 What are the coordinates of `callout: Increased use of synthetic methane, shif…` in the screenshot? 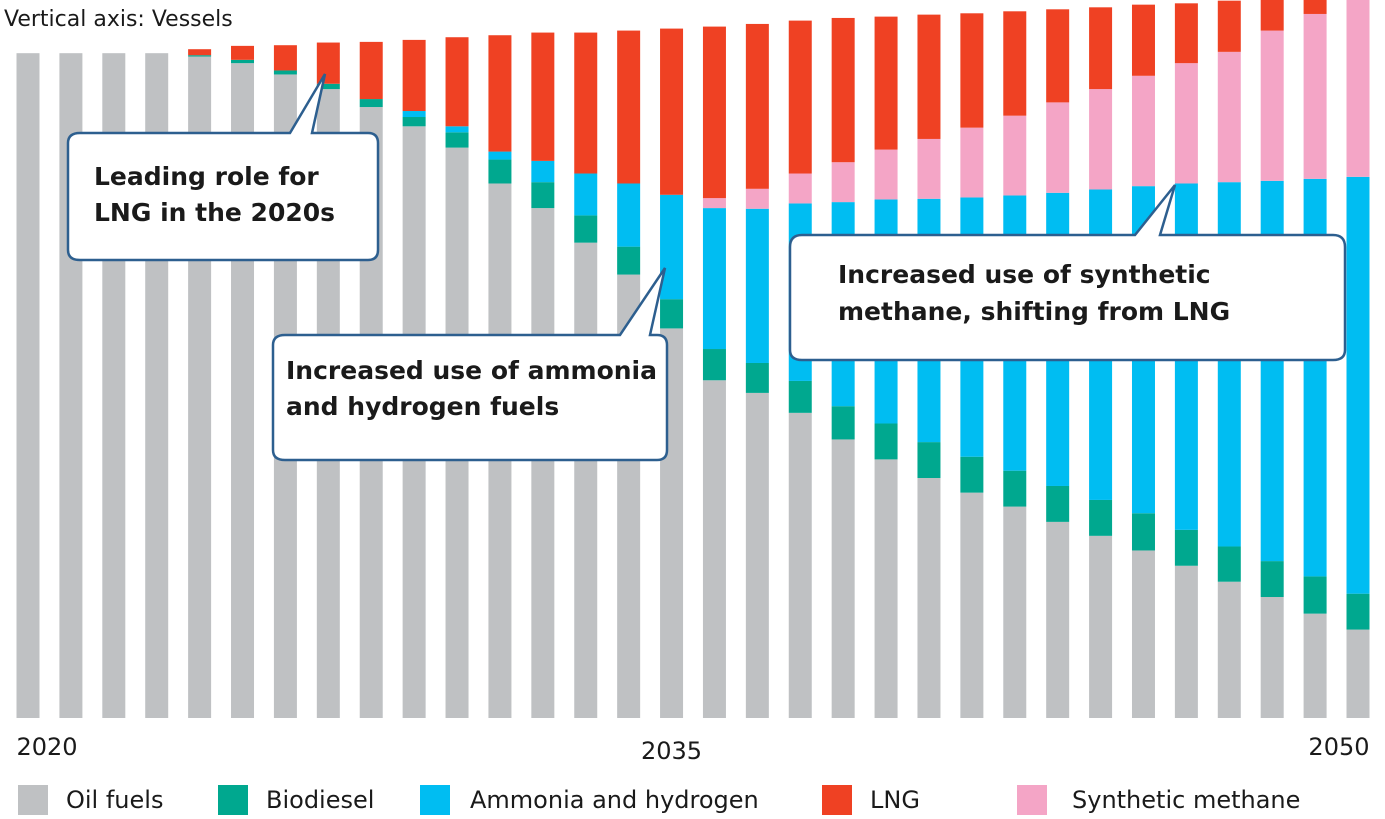 It's located at (1067, 273).